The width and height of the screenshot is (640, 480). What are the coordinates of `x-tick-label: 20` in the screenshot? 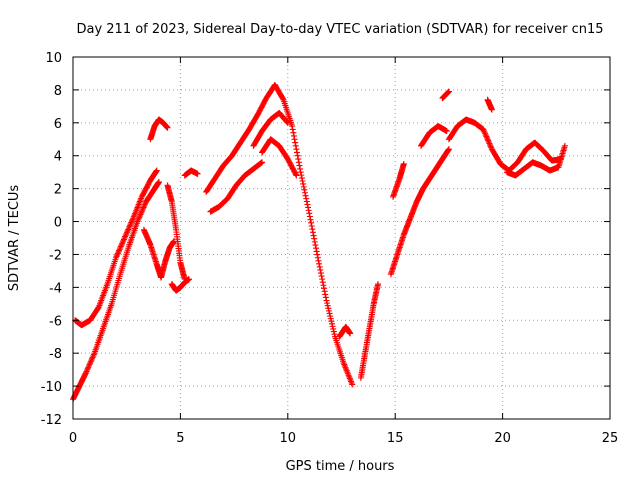 It's located at (502, 438).